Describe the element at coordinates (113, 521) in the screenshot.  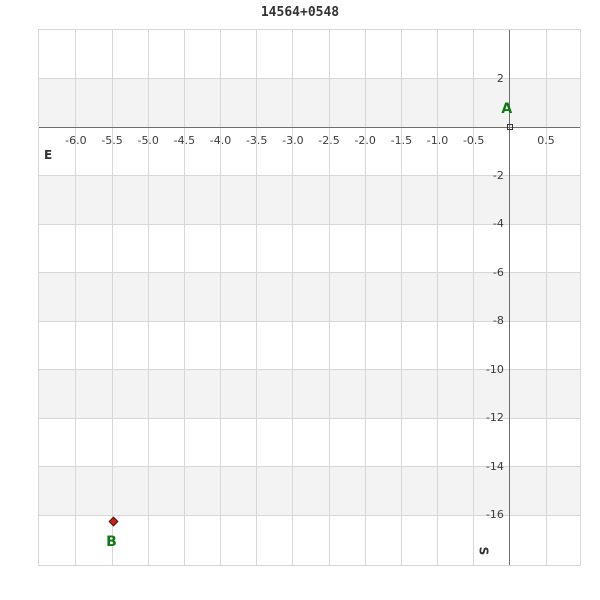
I see `point-marker-b` at that location.